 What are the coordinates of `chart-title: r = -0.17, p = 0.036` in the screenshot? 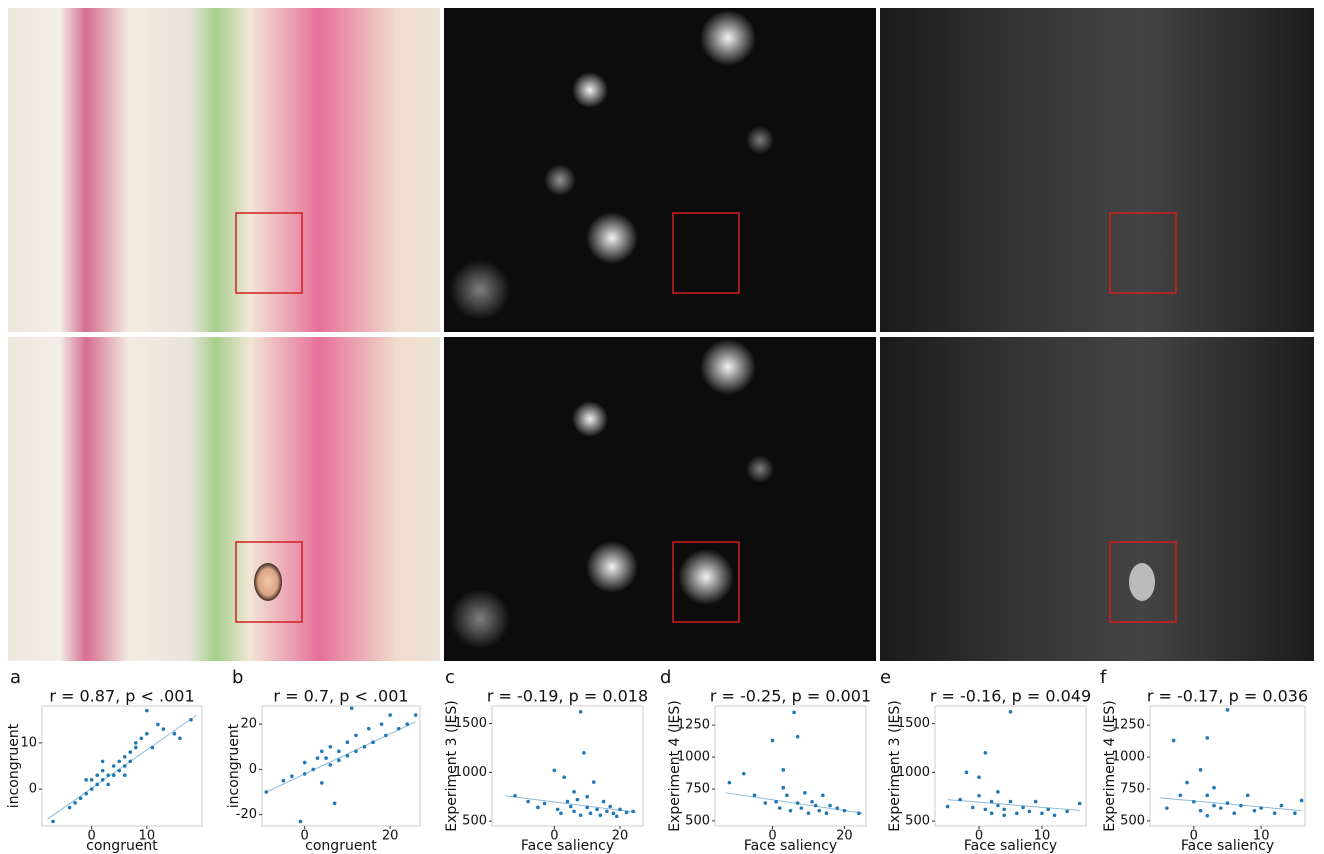 It's located at (1227, 696).